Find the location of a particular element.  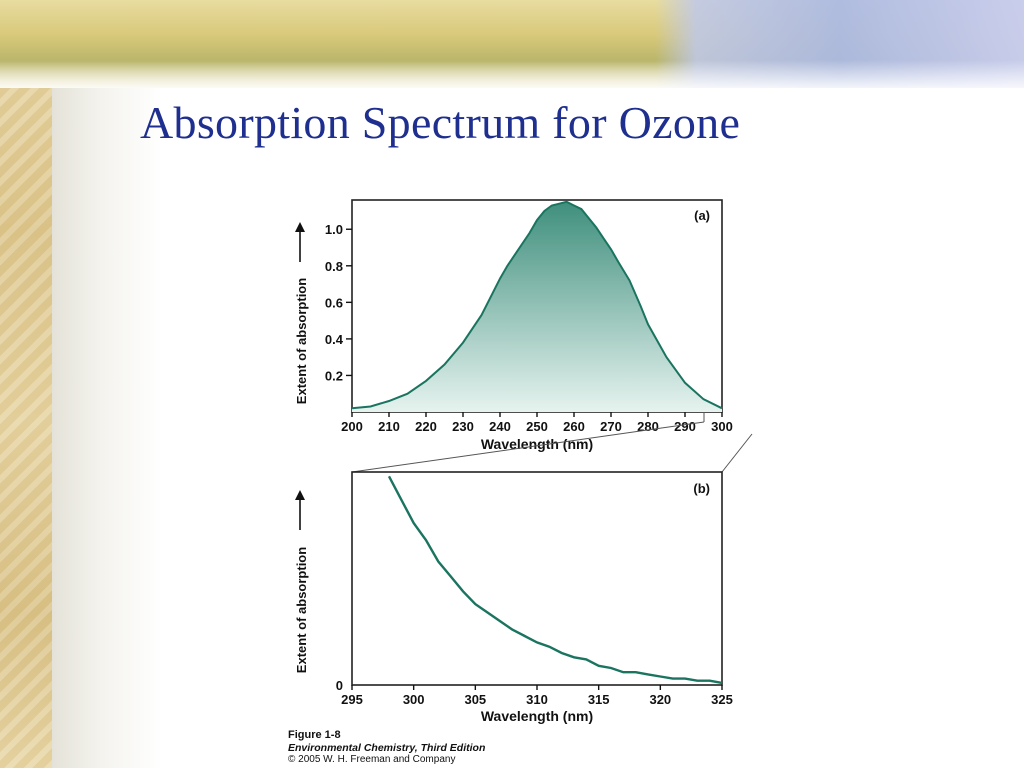

x-tick-label: 280 is located at coordinates (648, 426).